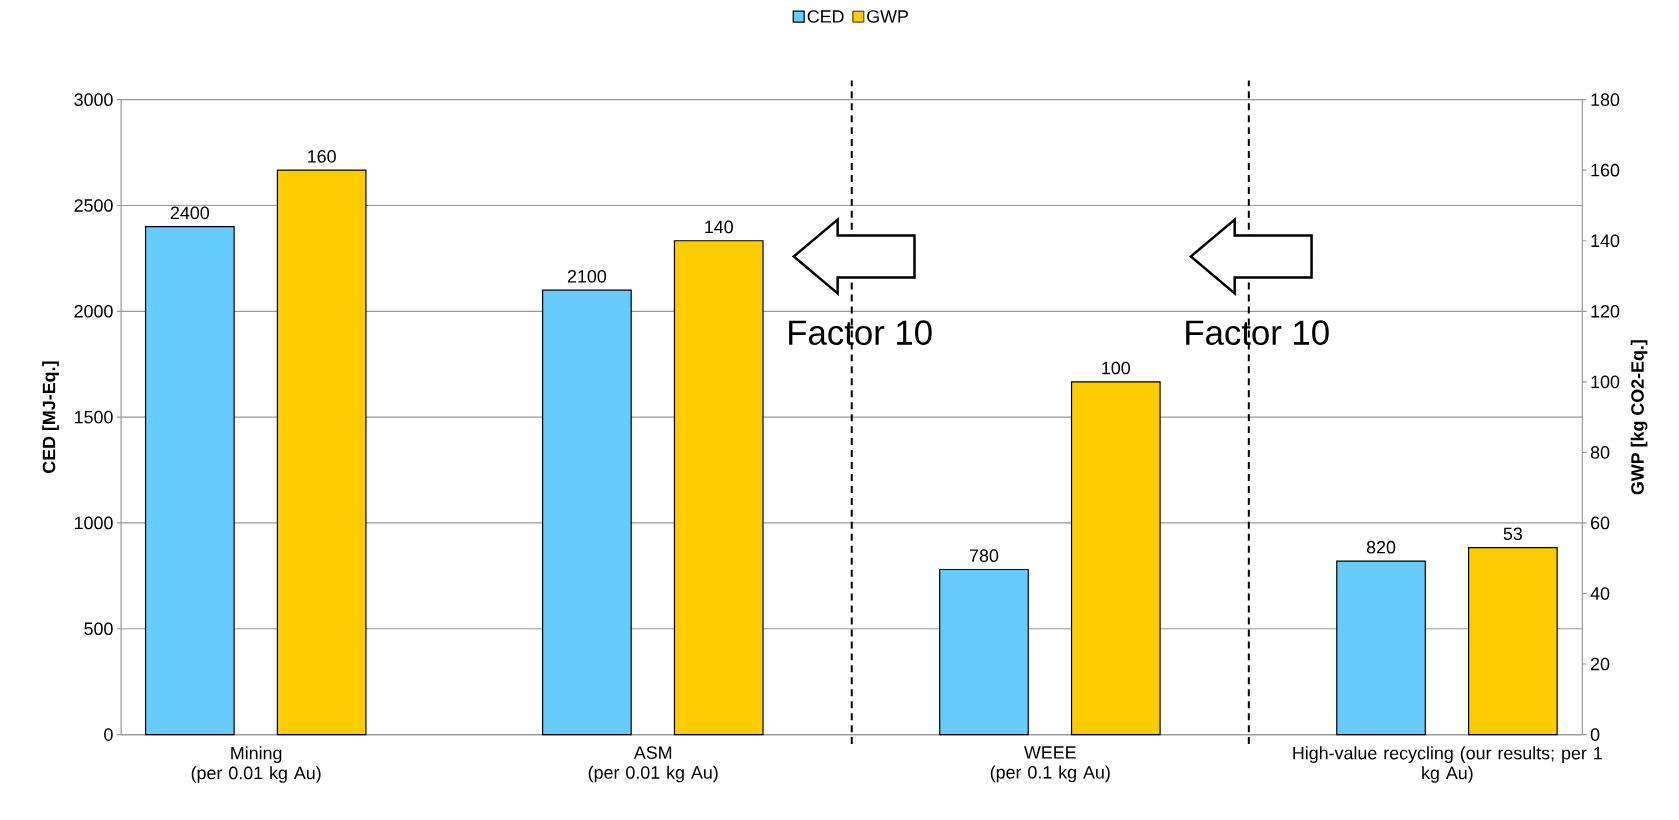 This screenshot has width=1679, height=820. What do you see at coordinates (93, 417) in the screenshot?
I see `y-tick-label: 1500` at bounding box center [93, 417].